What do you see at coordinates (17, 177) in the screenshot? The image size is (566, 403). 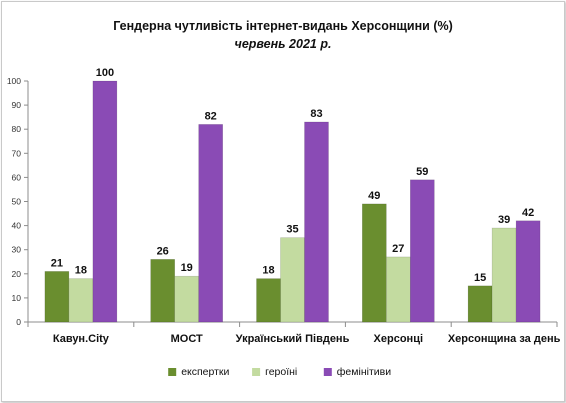 I see `y-tick-label: 60` at bounding box center [17, 177].